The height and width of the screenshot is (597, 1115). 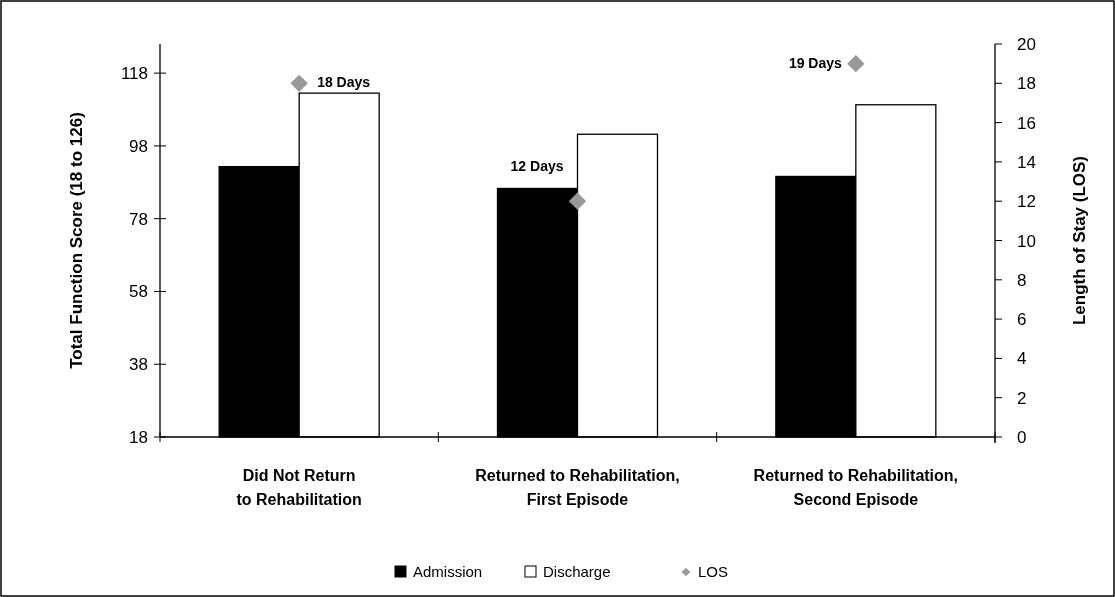 What do you see at coordinates (1022, 398) in the screenshot?
I see `y2-tick-label: 2` at bounding box center [1022, 398].